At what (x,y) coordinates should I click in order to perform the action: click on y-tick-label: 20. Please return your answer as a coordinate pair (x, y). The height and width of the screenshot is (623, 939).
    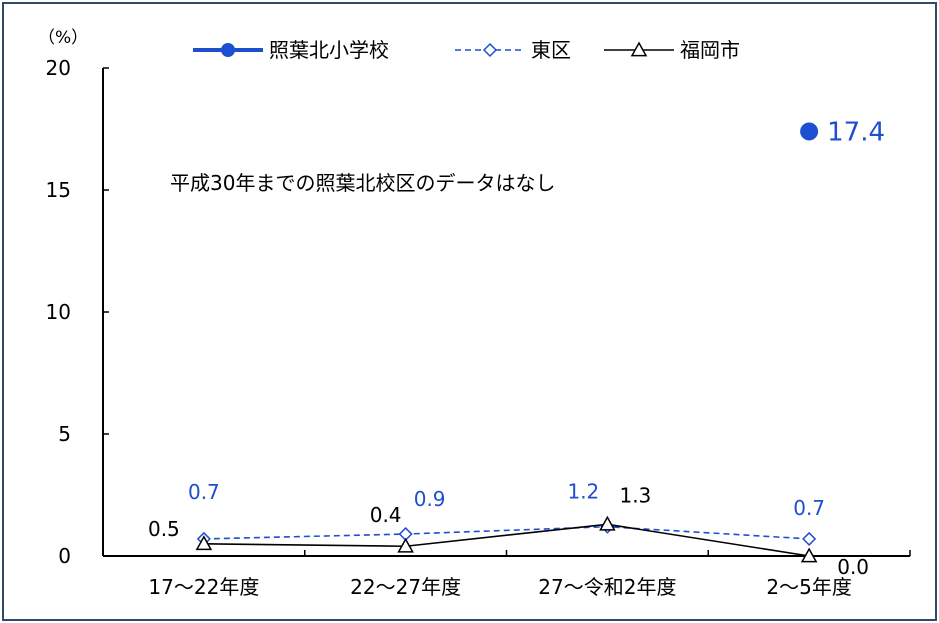
    Looking at the image, I should click on (58, 68).